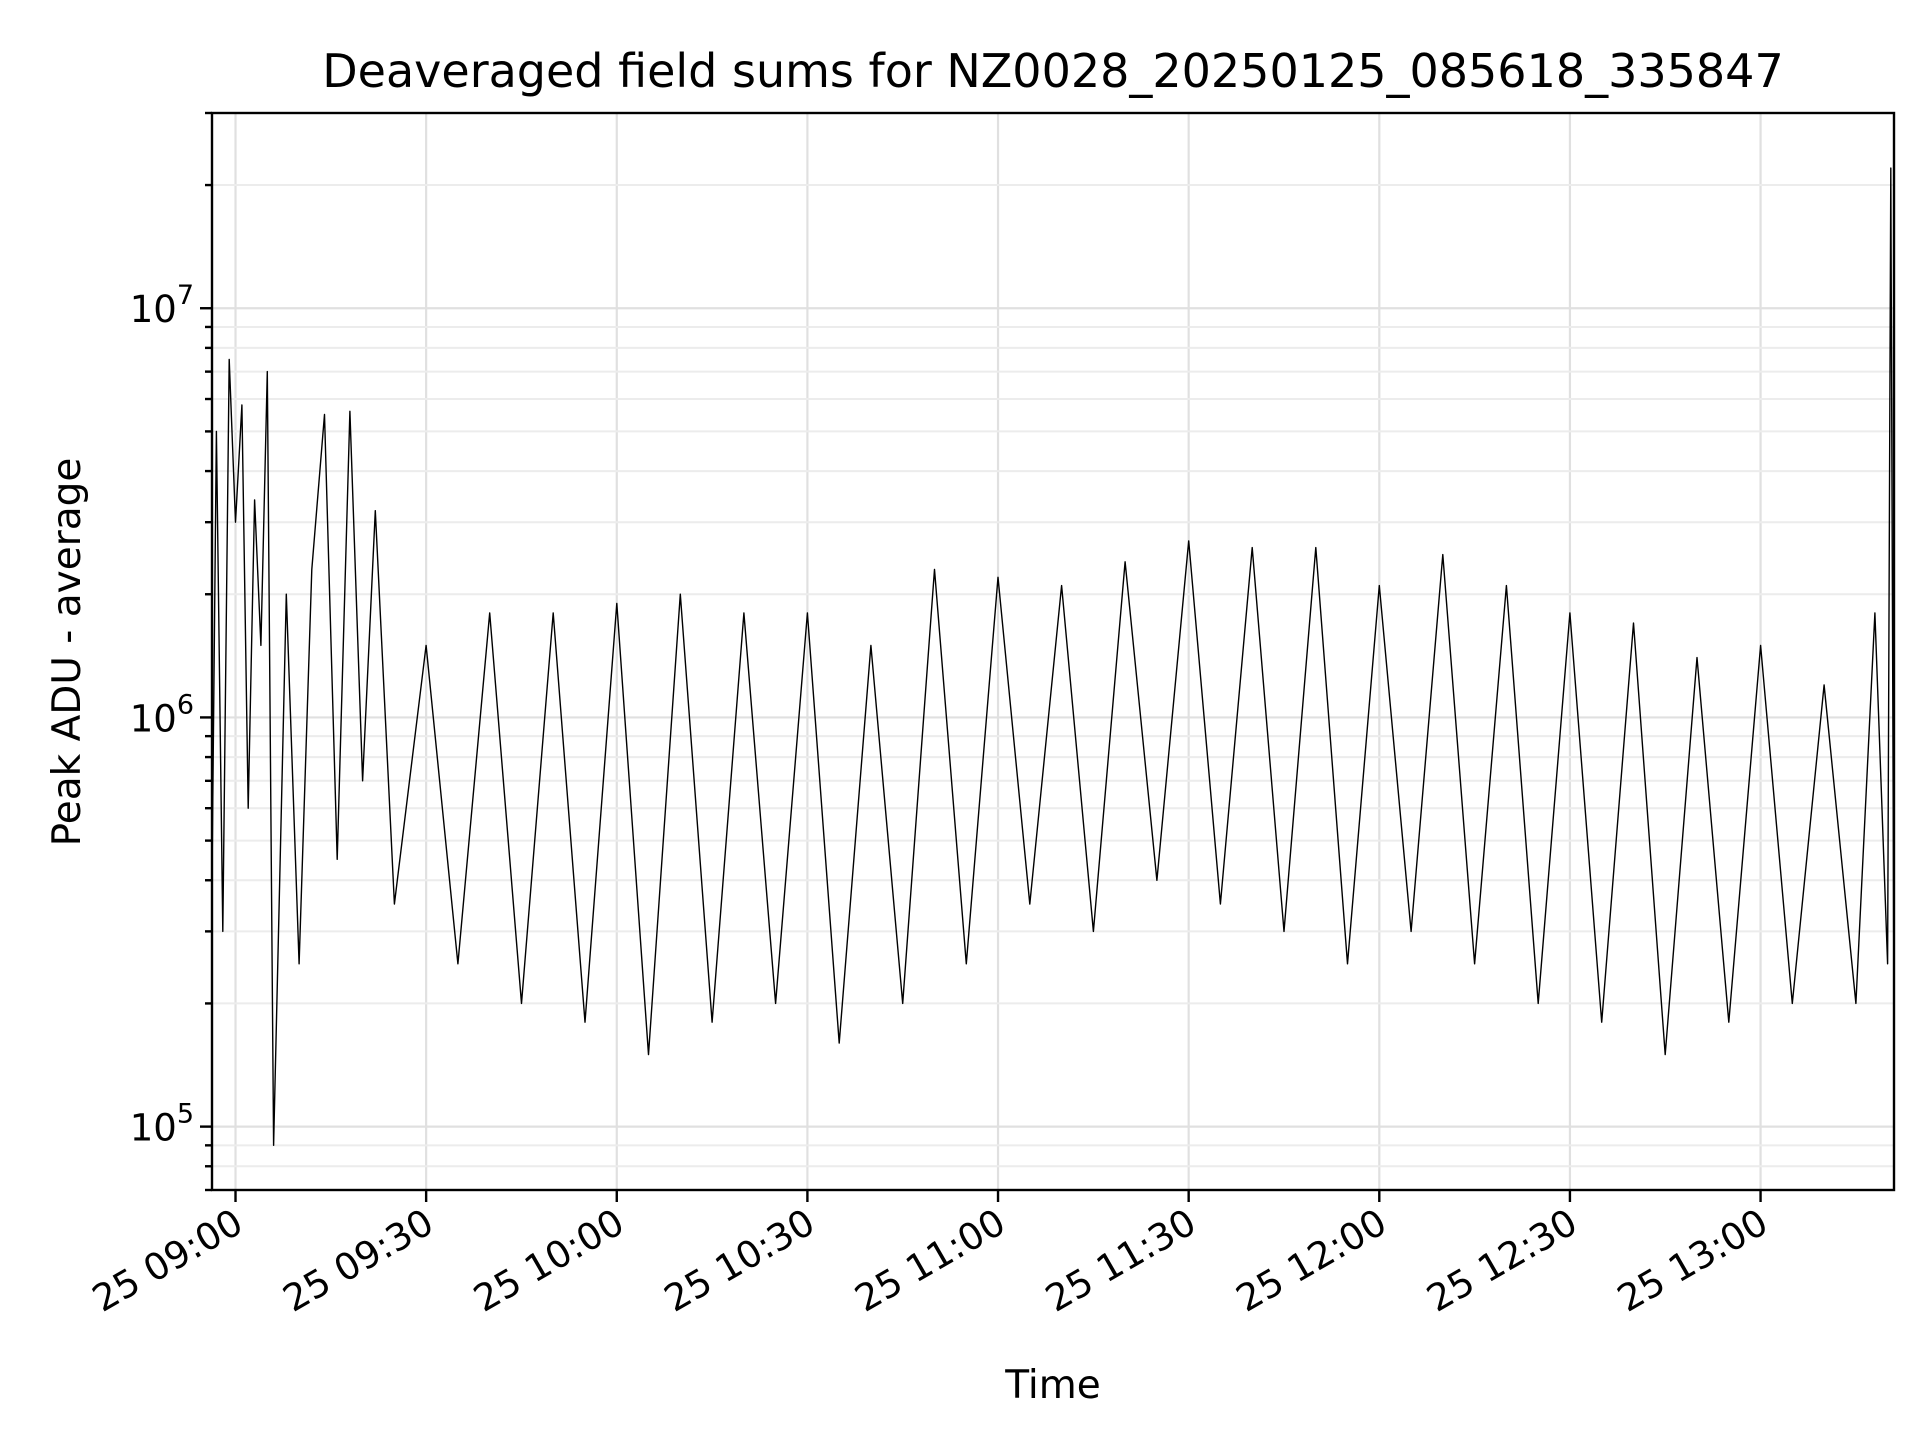 The height and width of the screenshot is (1440, 1920). Describe the element at coordinates (930, 1261) in the screenshot. I see `x-tick-label: 25 11:00` at that location.